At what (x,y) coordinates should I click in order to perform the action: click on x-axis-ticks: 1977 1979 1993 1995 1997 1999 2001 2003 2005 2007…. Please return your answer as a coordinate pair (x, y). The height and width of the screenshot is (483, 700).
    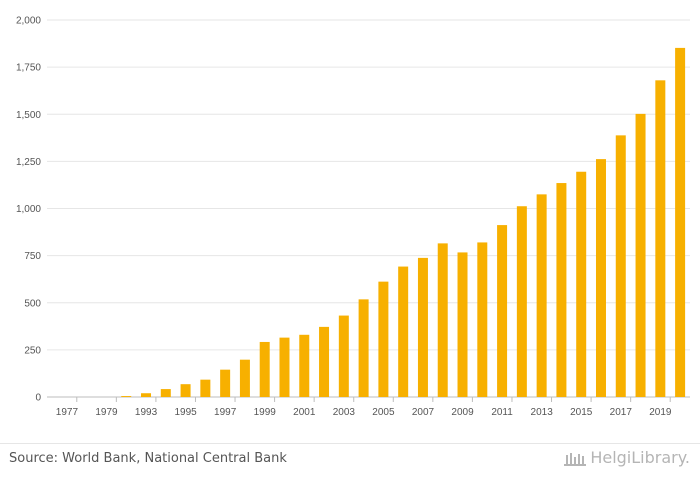
    Looking at the image, I should click on (364, 407).